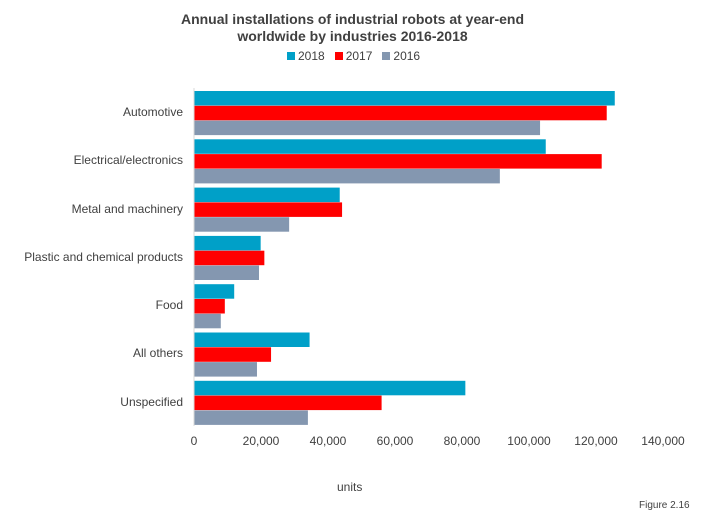 Image resolution: width=705 pixels, height=527 pixels. I want to click on legend-item-2018: 2018, so click(306, 56).